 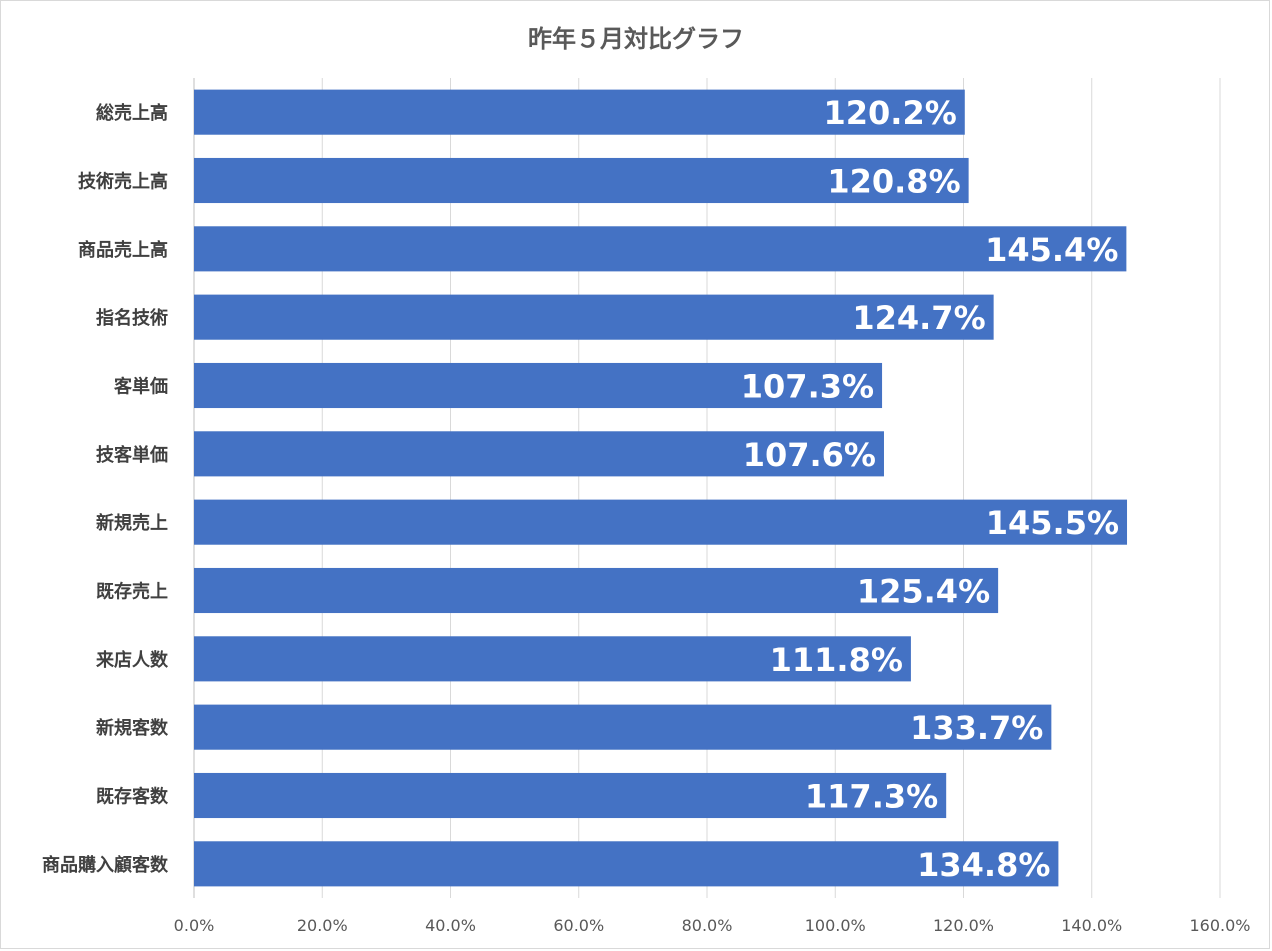 I want to click on x-tick-label: 120.0%, so click(x=963, y=925).